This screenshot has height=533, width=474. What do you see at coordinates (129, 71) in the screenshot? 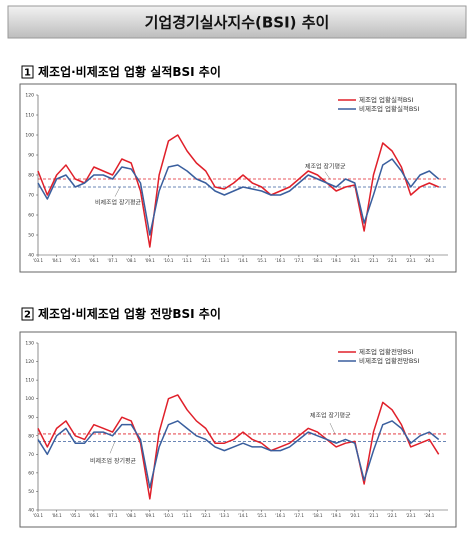
I see `section-heading: 제조업·비제조업 업황 실적BSI 추이` at bounding box center [129, 71].